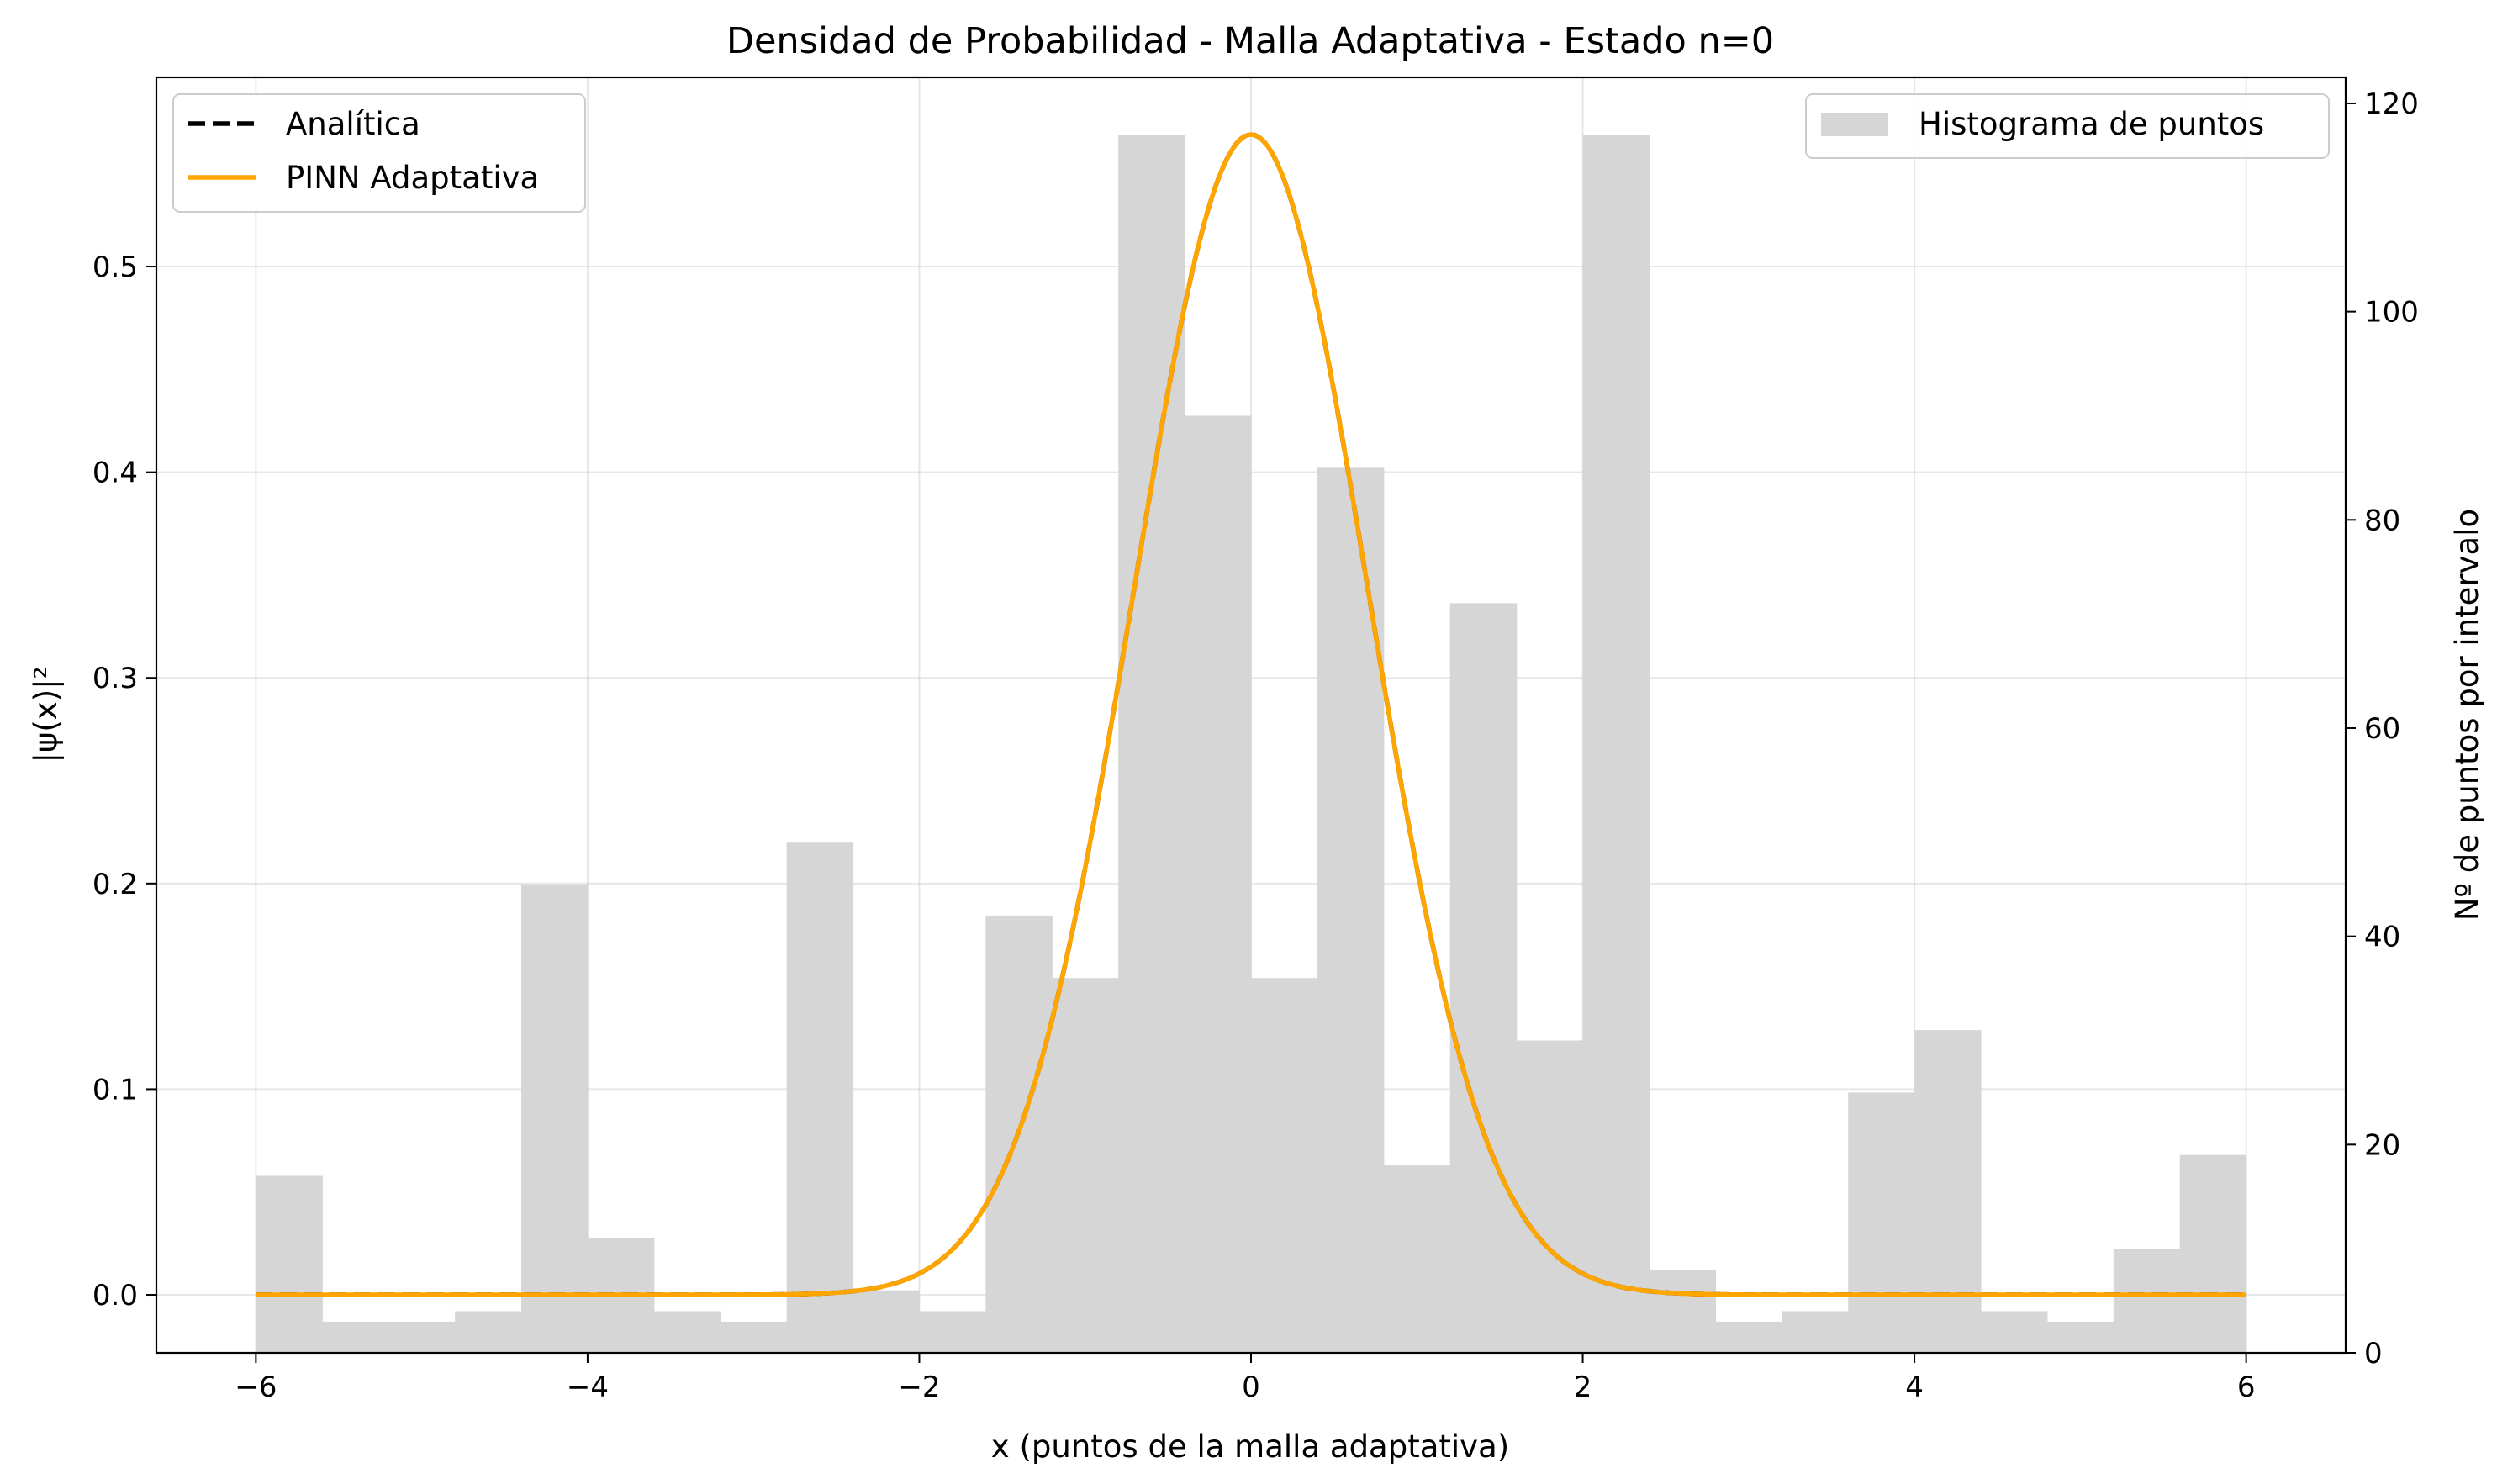 The image size is (2497, 1484). What do you see at coordinates (2391, 104) in the screenshot?
I see `y-right-tick-label: 120` at bounding box center [2391, 104].